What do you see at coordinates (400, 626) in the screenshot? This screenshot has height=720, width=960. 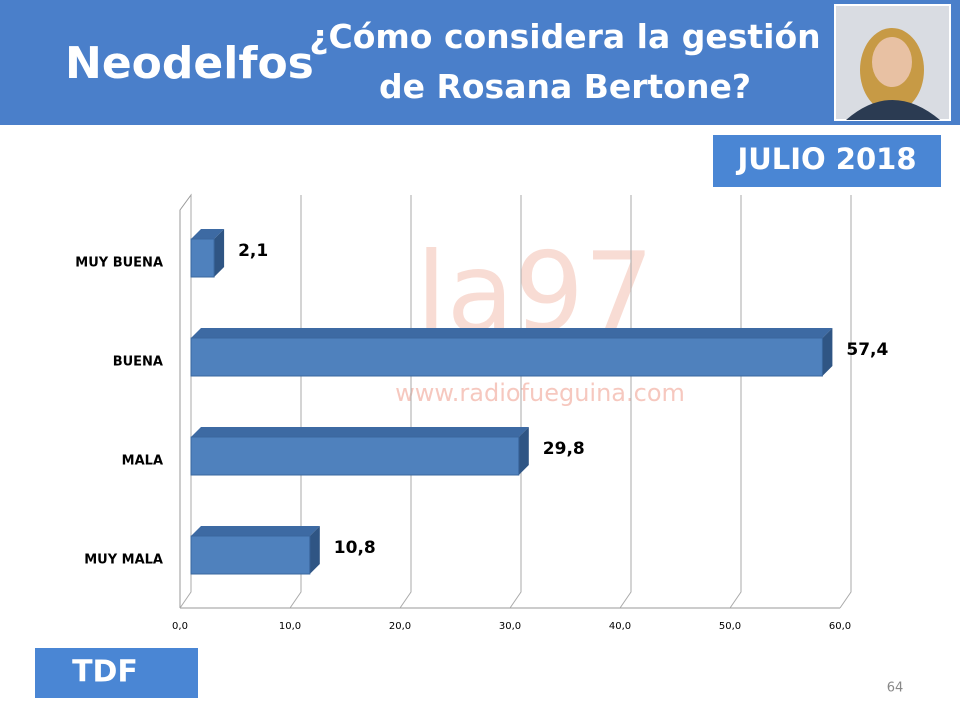 I see `x-tick-label: 20,0` at bounding box center [400, 626].